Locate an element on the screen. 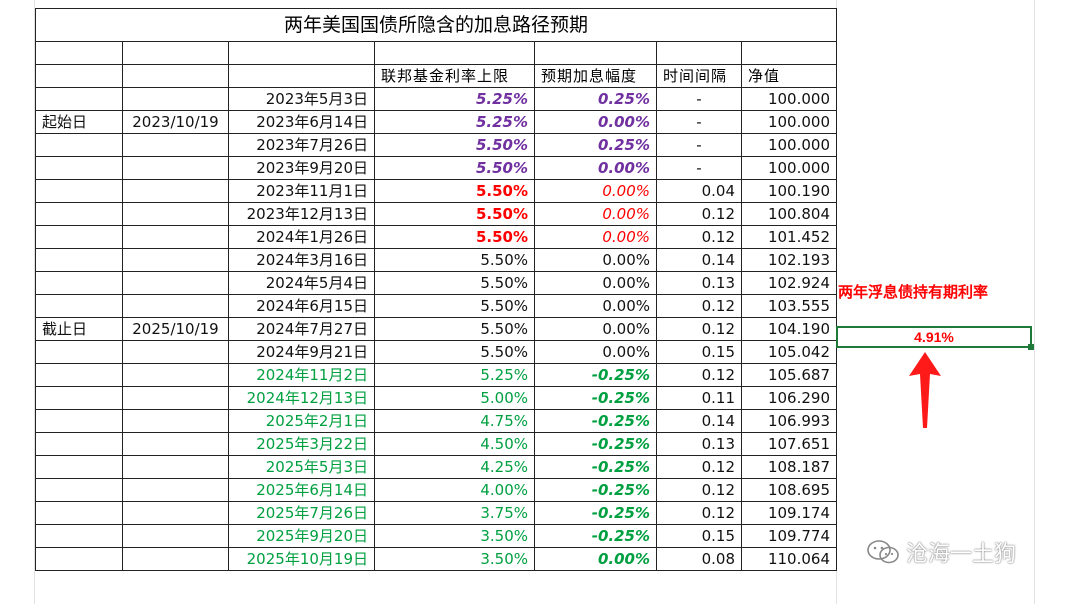 The image size is (1080, 604). header-fed-rate-cap: 联邦基金利率上限 is located at coordinates (454, 75).